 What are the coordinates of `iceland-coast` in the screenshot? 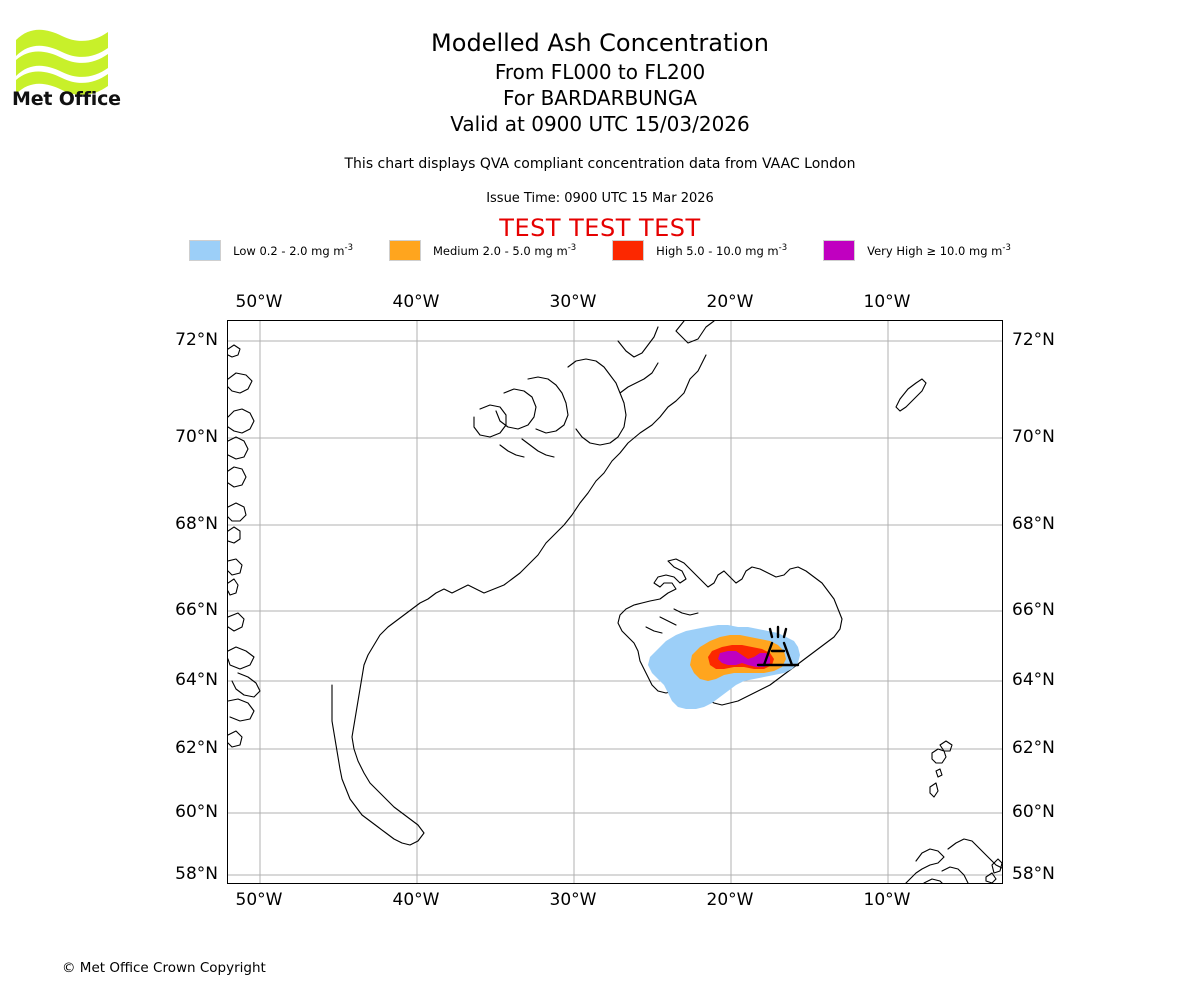 It's located at (730, 632).